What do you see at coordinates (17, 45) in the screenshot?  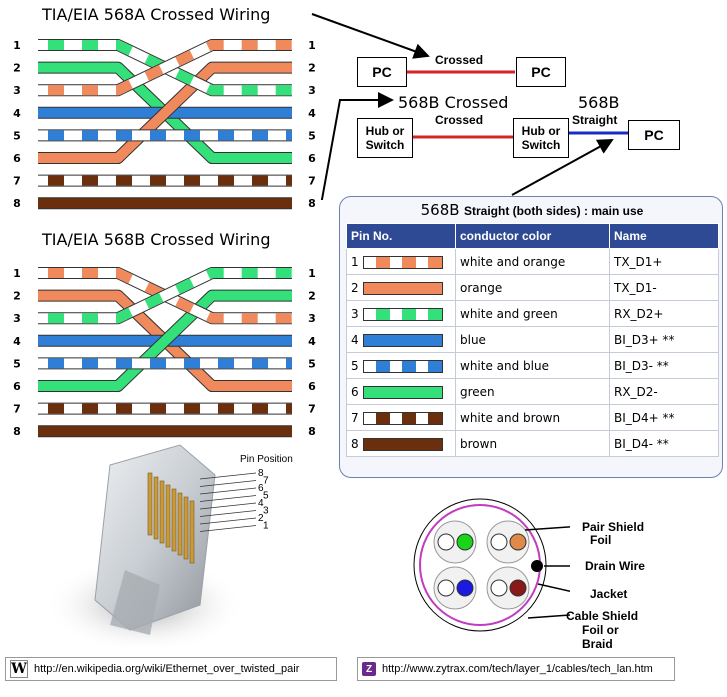 I see `a-left-pin-1: 1` at bounding box center [17, 45].